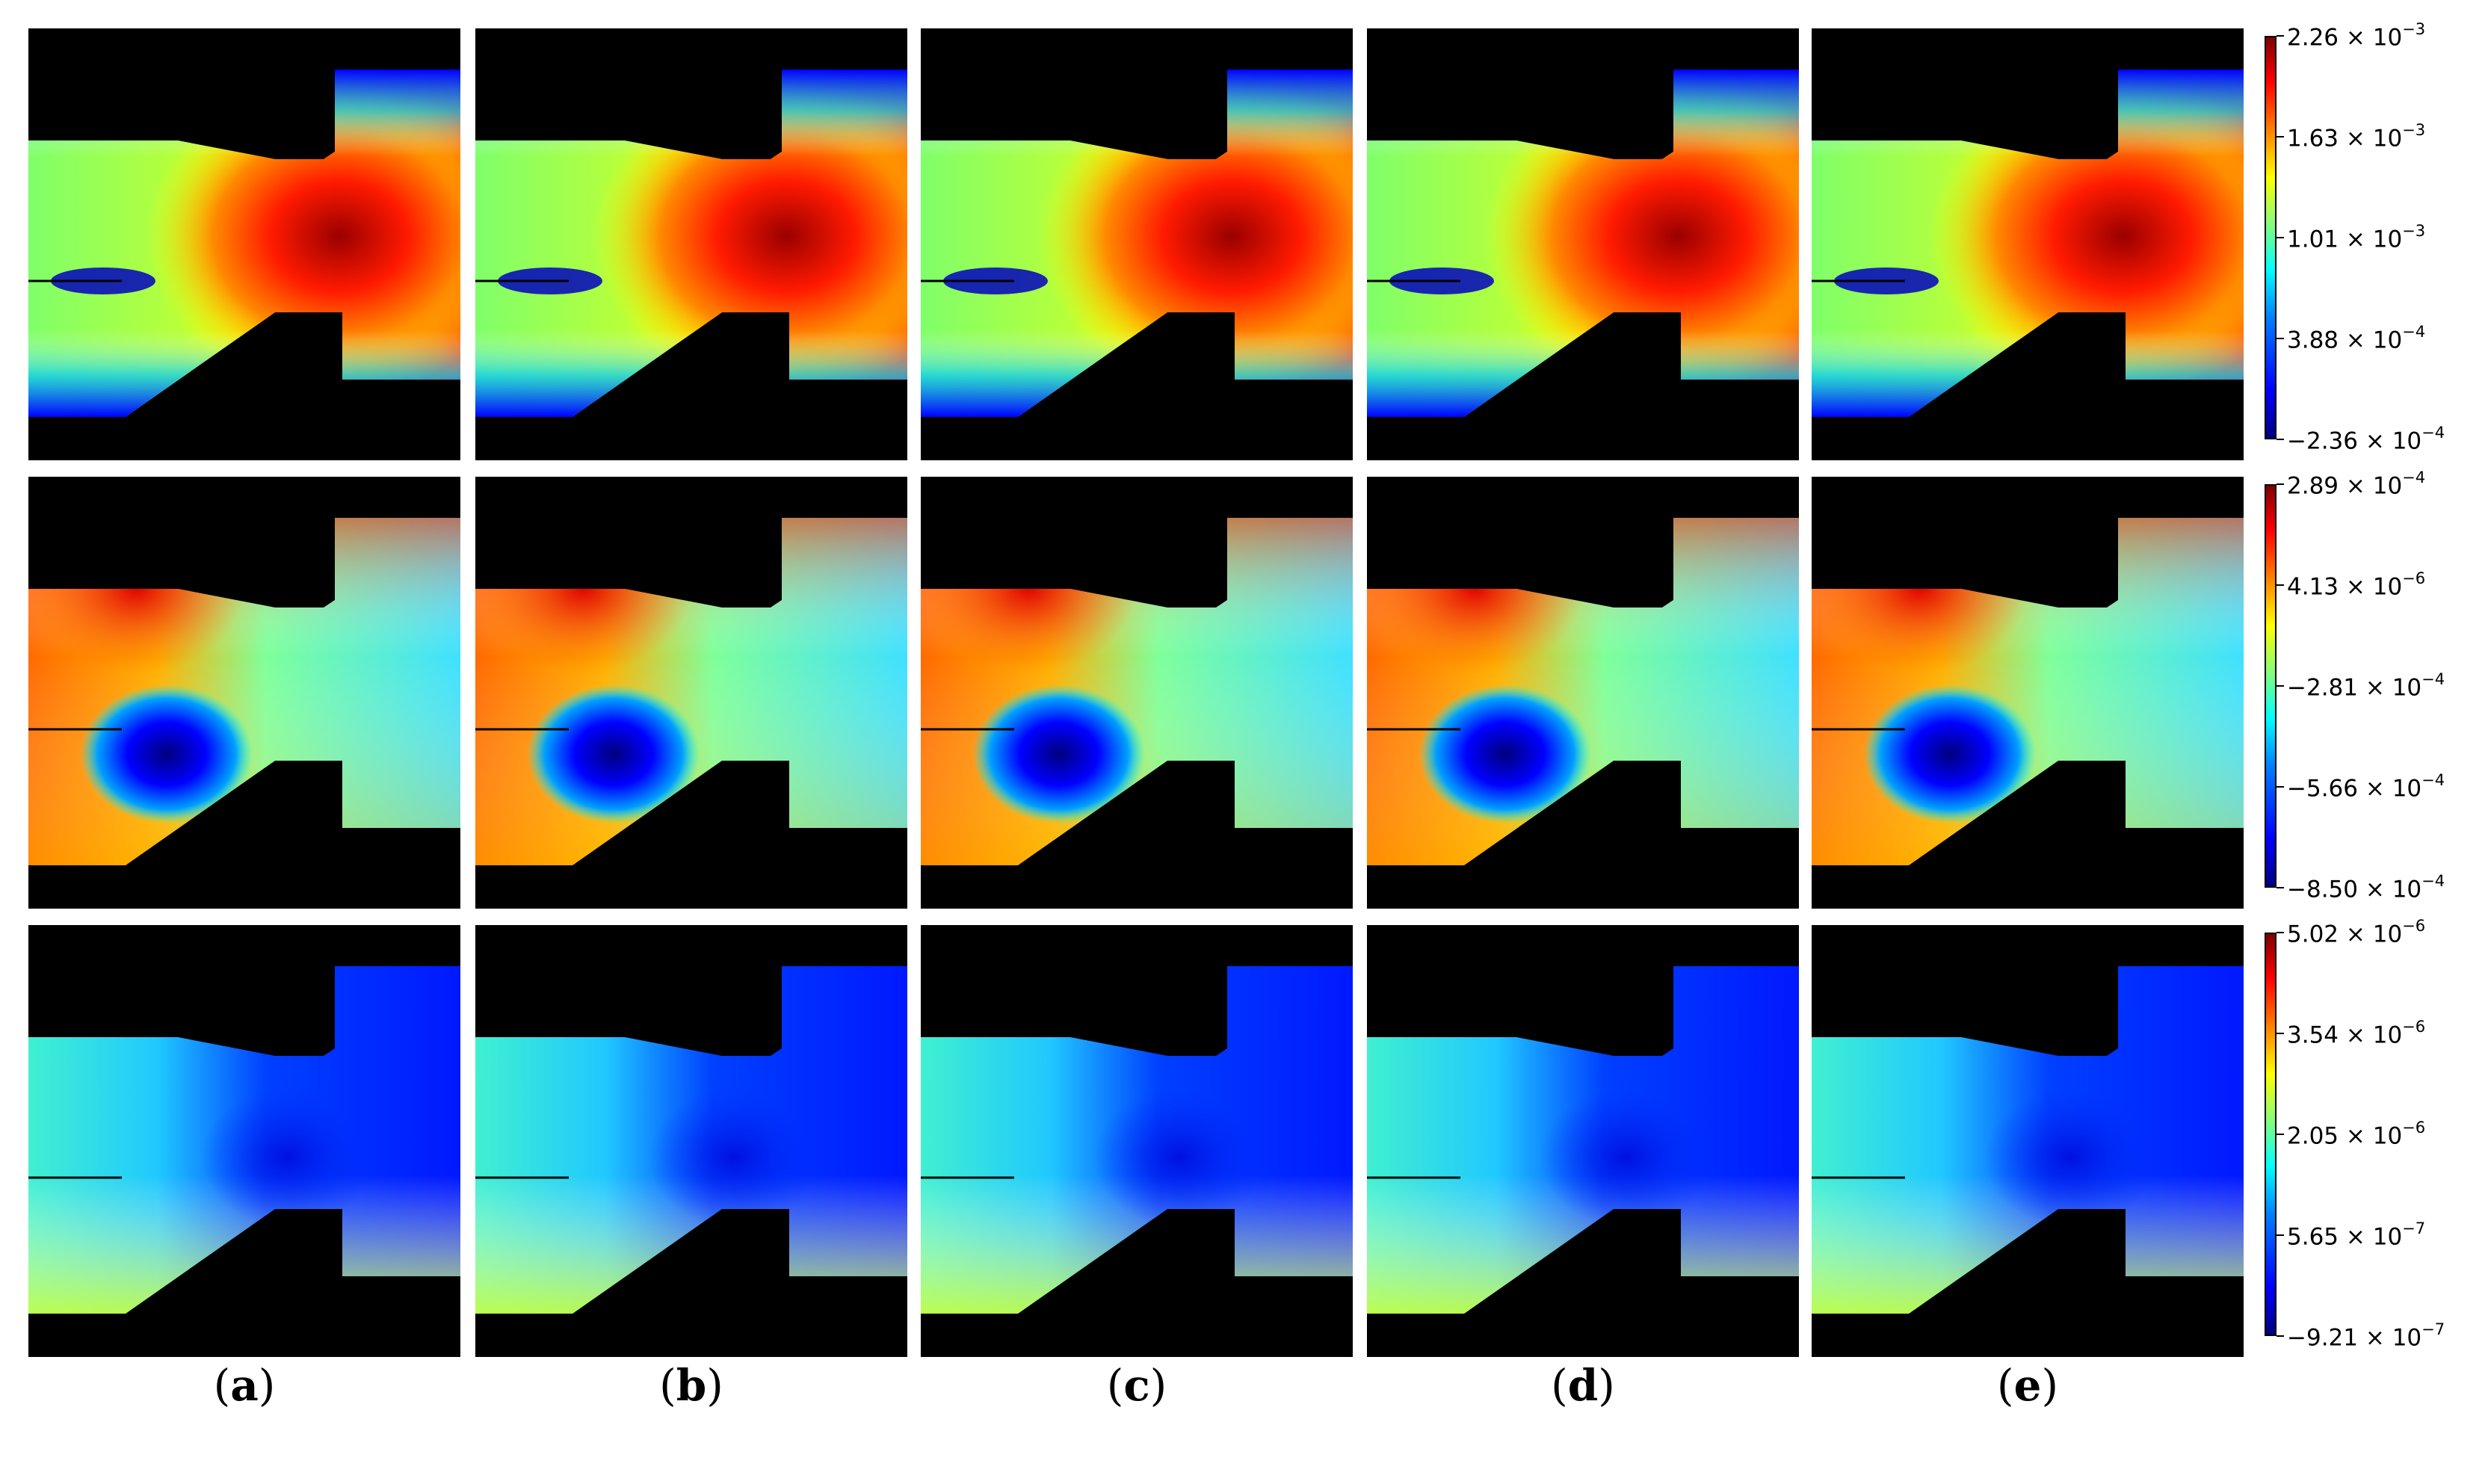 The image size is (2491, 1484). What do you see at coordinates (1136, 1386) in the screenshot?
I see `column-label-c: (c)` at bounding box center [1136, 1386].